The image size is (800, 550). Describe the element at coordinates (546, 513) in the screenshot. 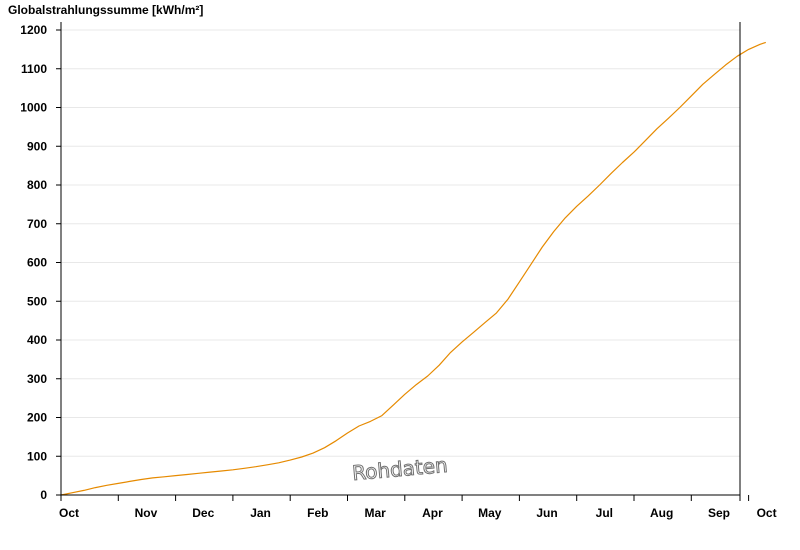

I see `x-tick-label: Jun` at that location.